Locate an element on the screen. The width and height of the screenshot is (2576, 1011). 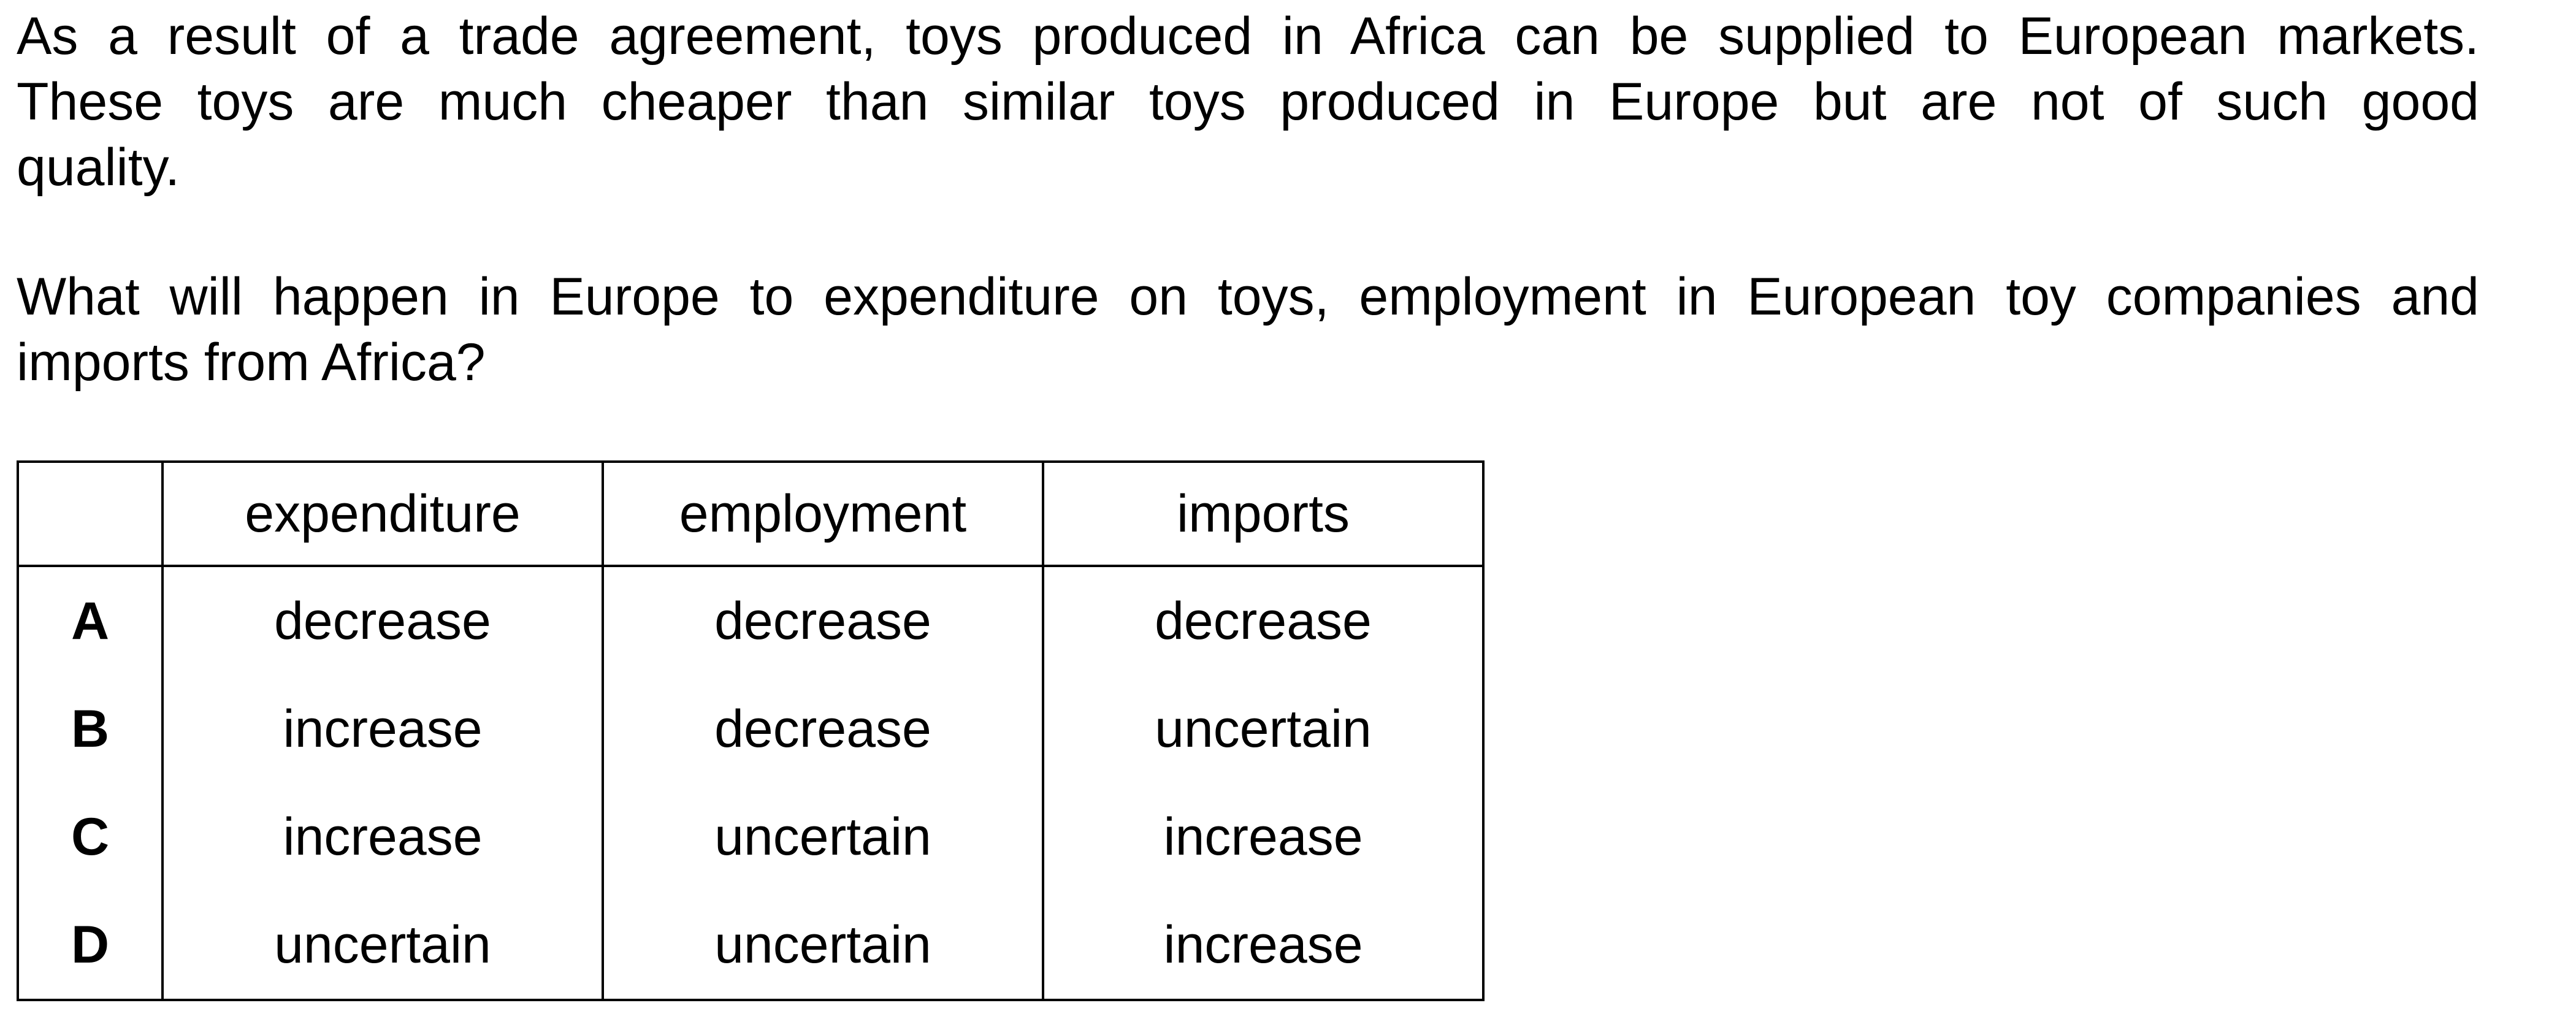
expenditure-cell: uncertain is located at coordinates (382, 946).